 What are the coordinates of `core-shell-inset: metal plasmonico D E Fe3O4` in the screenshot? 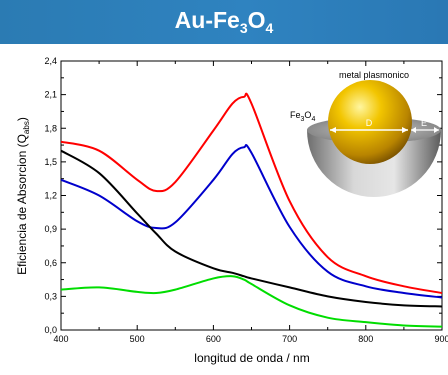 It's located at (365, 133).